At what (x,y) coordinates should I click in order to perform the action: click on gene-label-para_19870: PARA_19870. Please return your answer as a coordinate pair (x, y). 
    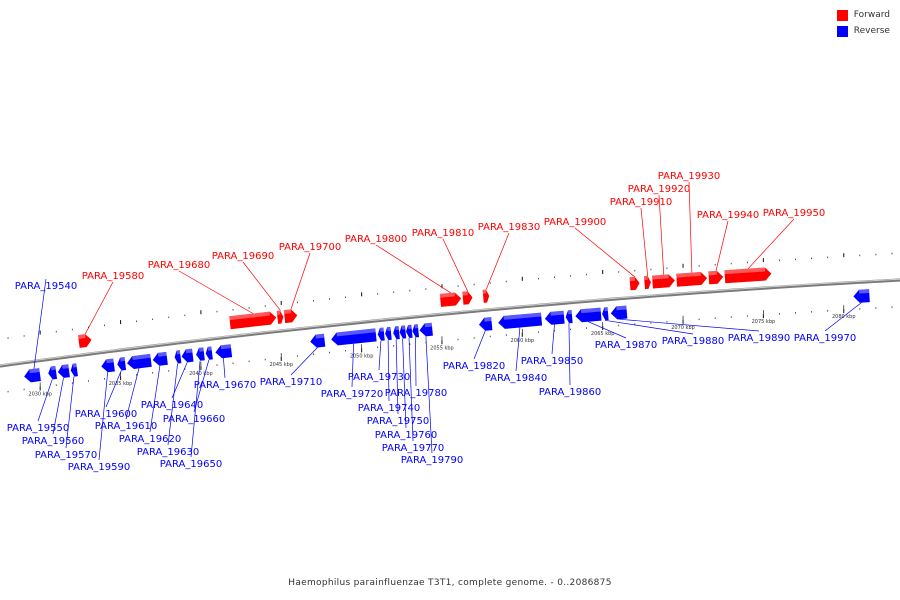
    Looking at the image, I should click on (626, 345).